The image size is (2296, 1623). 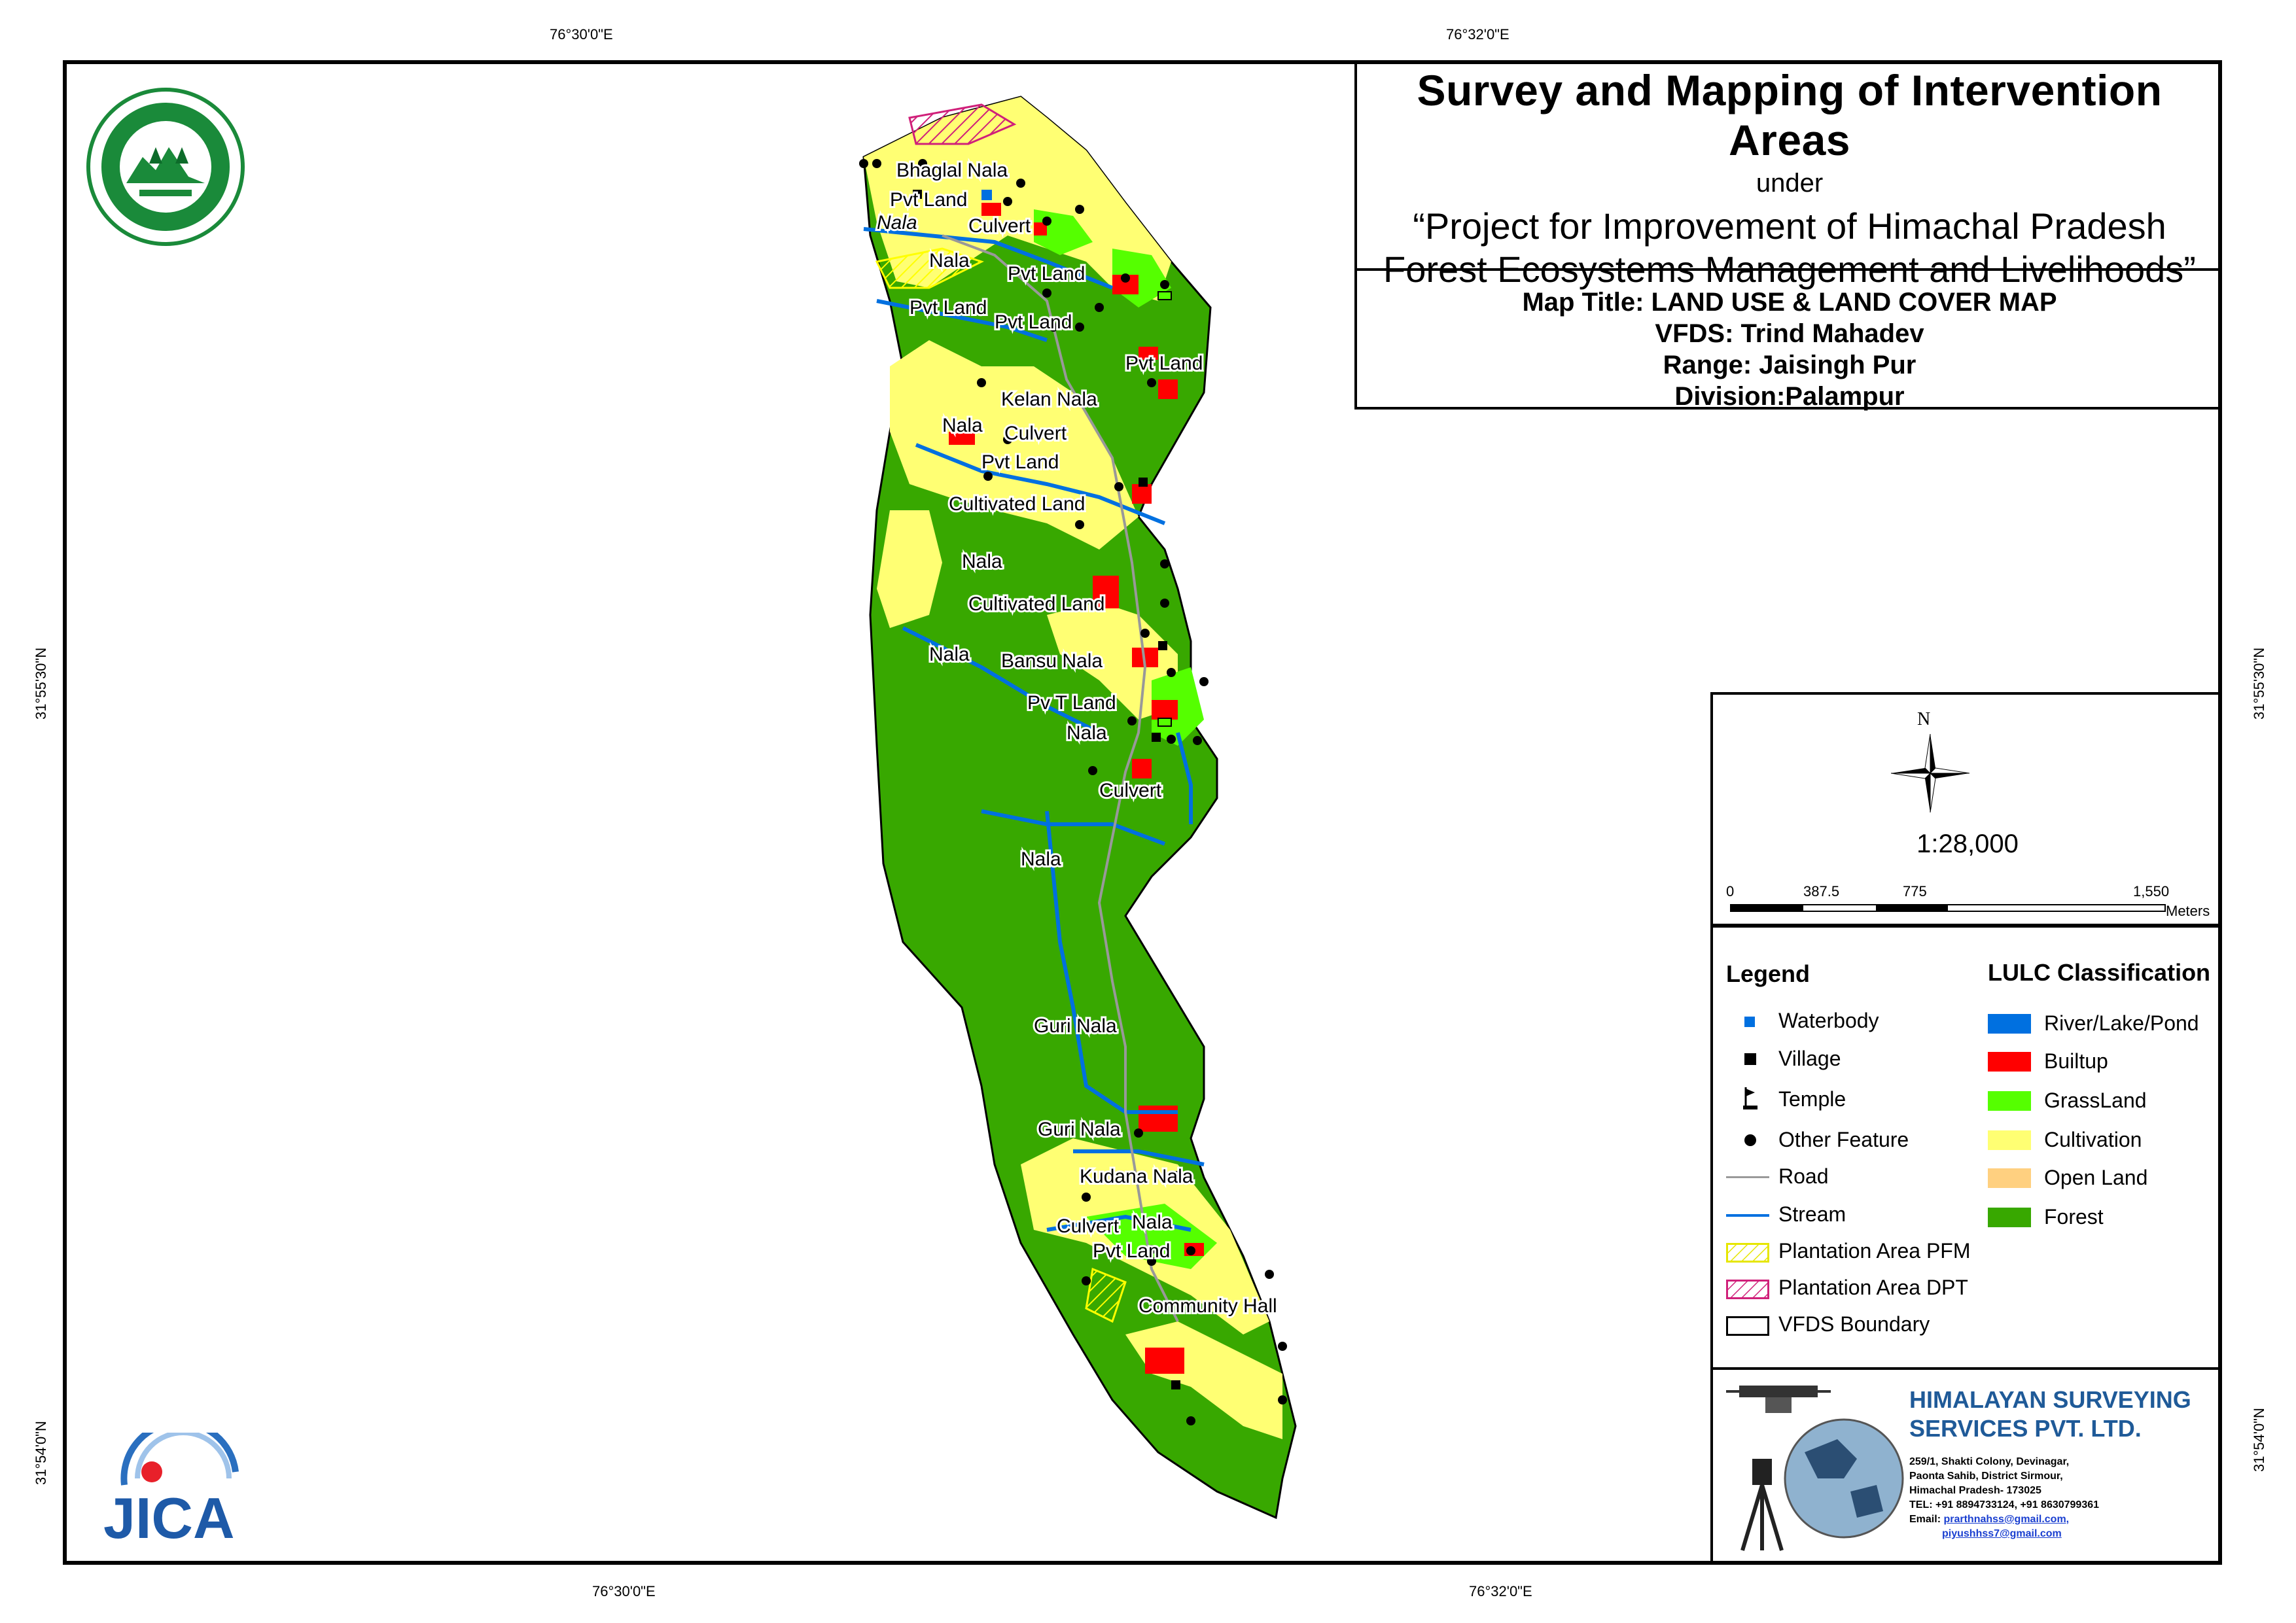 I want to click on legend-label: Plantation Area PFM, so click(x=1875, y=1251).